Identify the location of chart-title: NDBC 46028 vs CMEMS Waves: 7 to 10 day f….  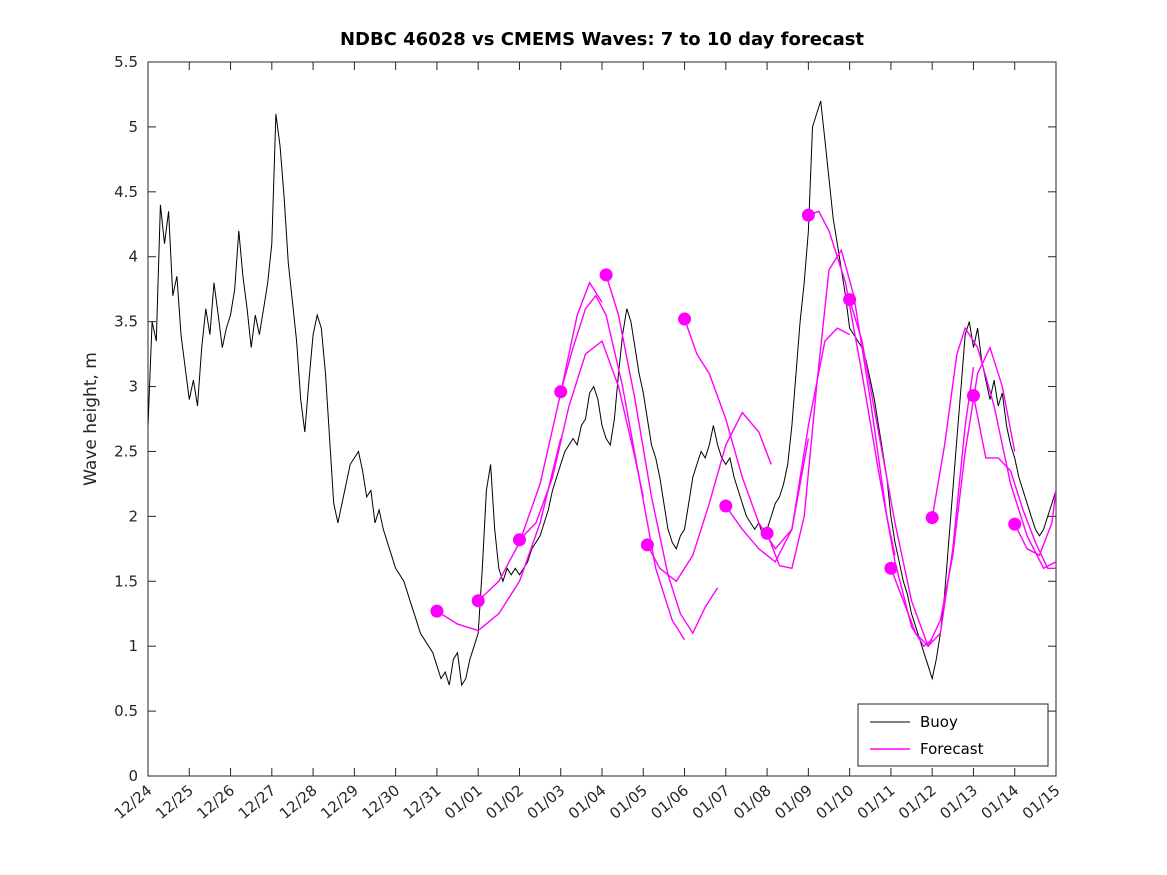
(602, 39).